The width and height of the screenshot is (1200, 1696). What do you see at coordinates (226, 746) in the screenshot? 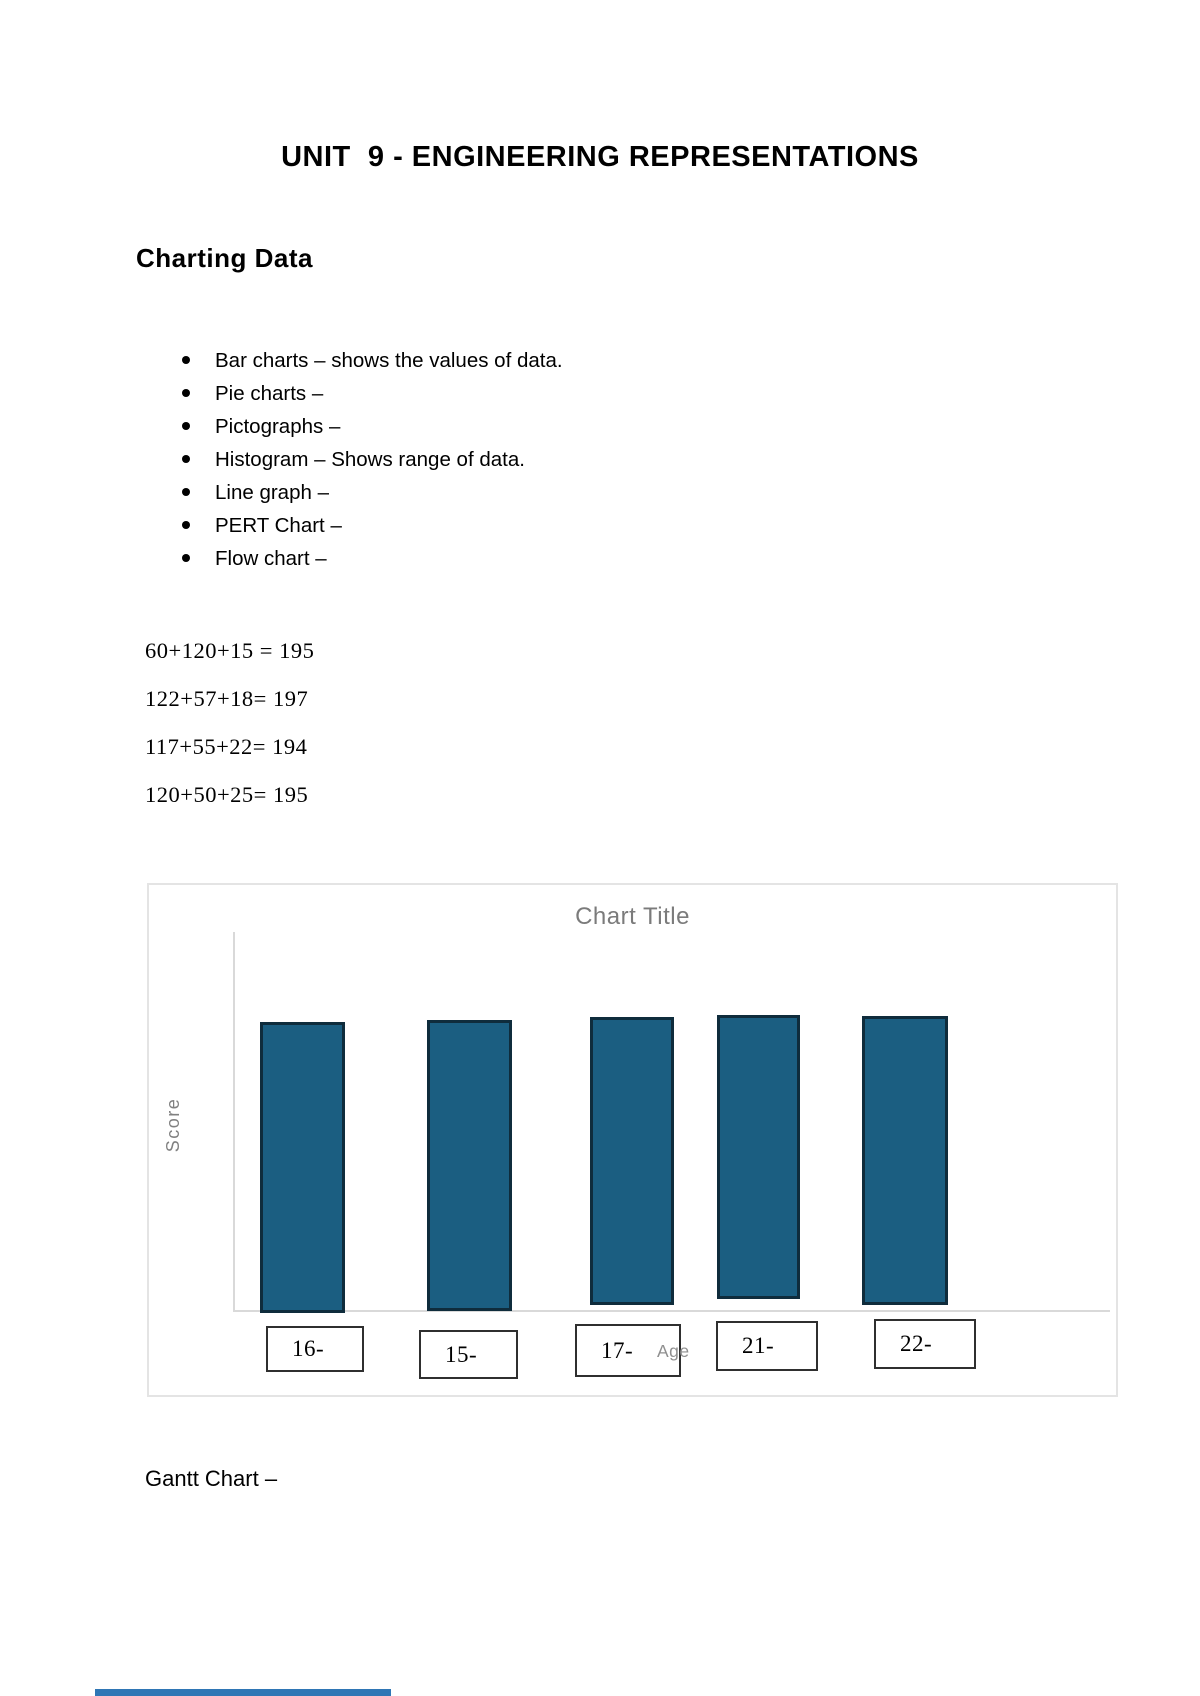
I see `sum-equation: 117+55+22= 194` at bounding box center [226, 746].